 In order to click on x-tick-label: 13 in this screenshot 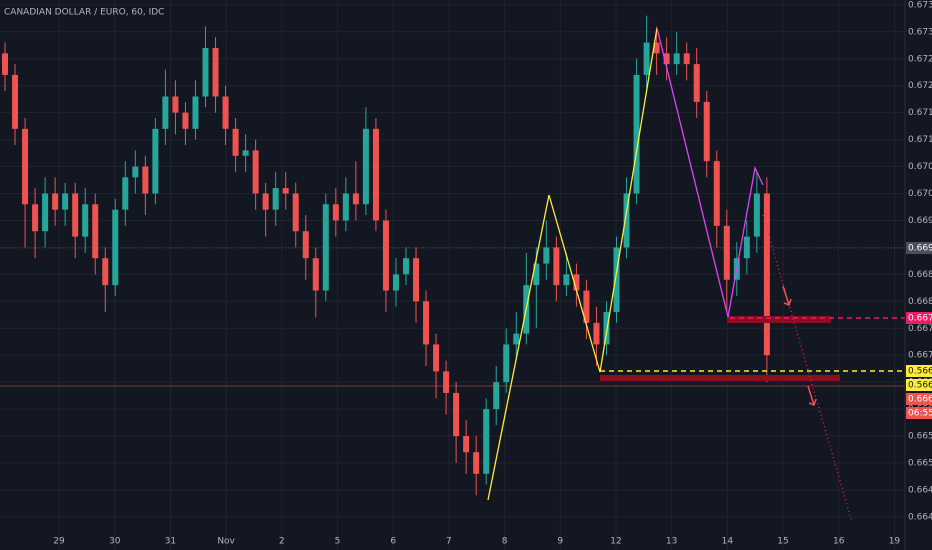, I will do `click(671, 542)`.